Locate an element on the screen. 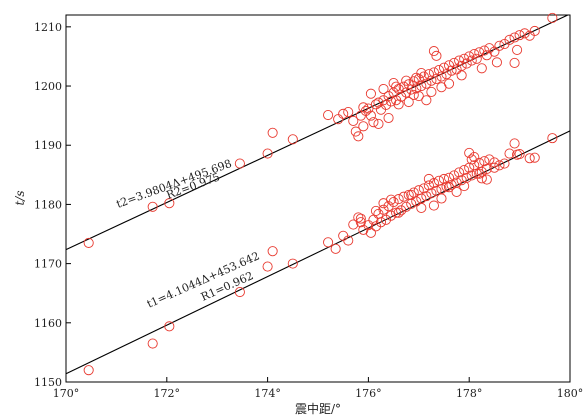 The image size is (583, 420). x-tick-label: 174° is located at coordinates (267, 393).